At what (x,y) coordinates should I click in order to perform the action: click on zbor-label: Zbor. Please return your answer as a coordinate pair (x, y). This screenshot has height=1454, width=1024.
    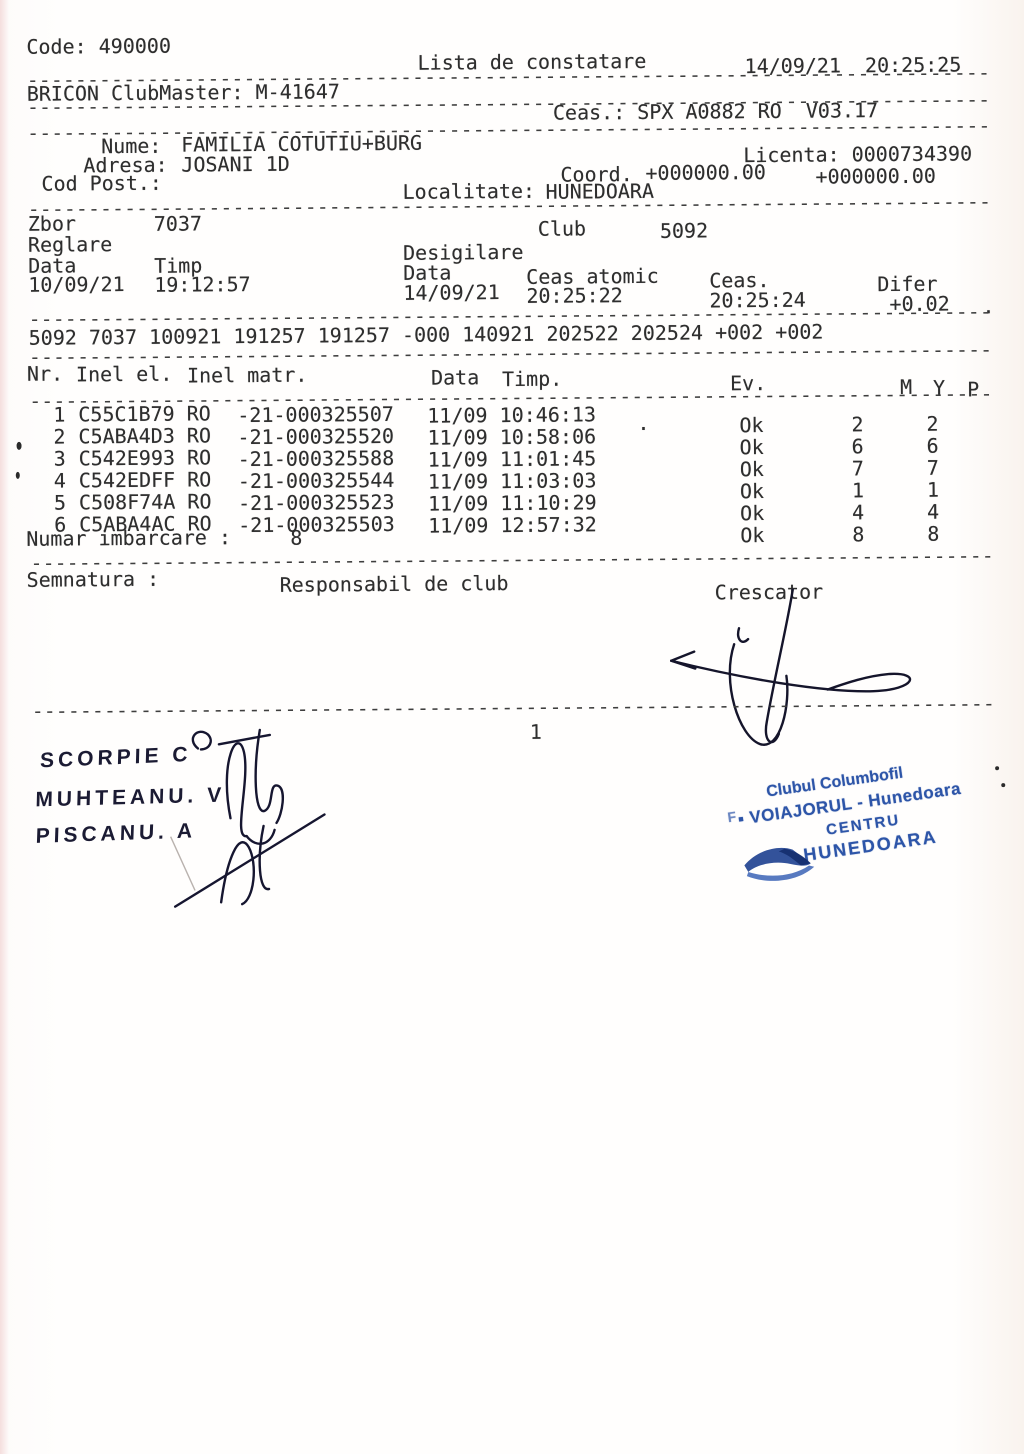
    Looking at the image, I should click on (52, 223).